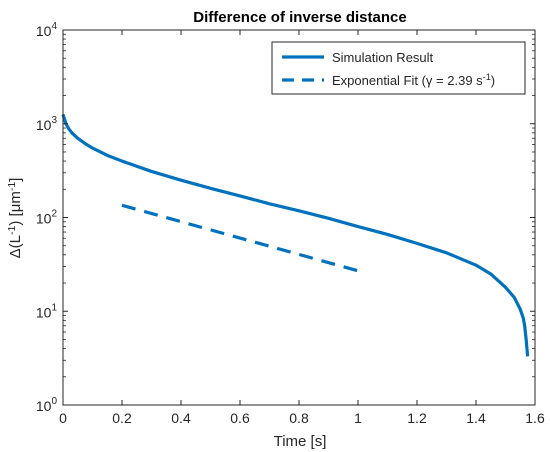  What do you see at coordinates (417, 418) in the screenshot?
I see `x-tick-label: 1.2` at bounding box center [417, 418].